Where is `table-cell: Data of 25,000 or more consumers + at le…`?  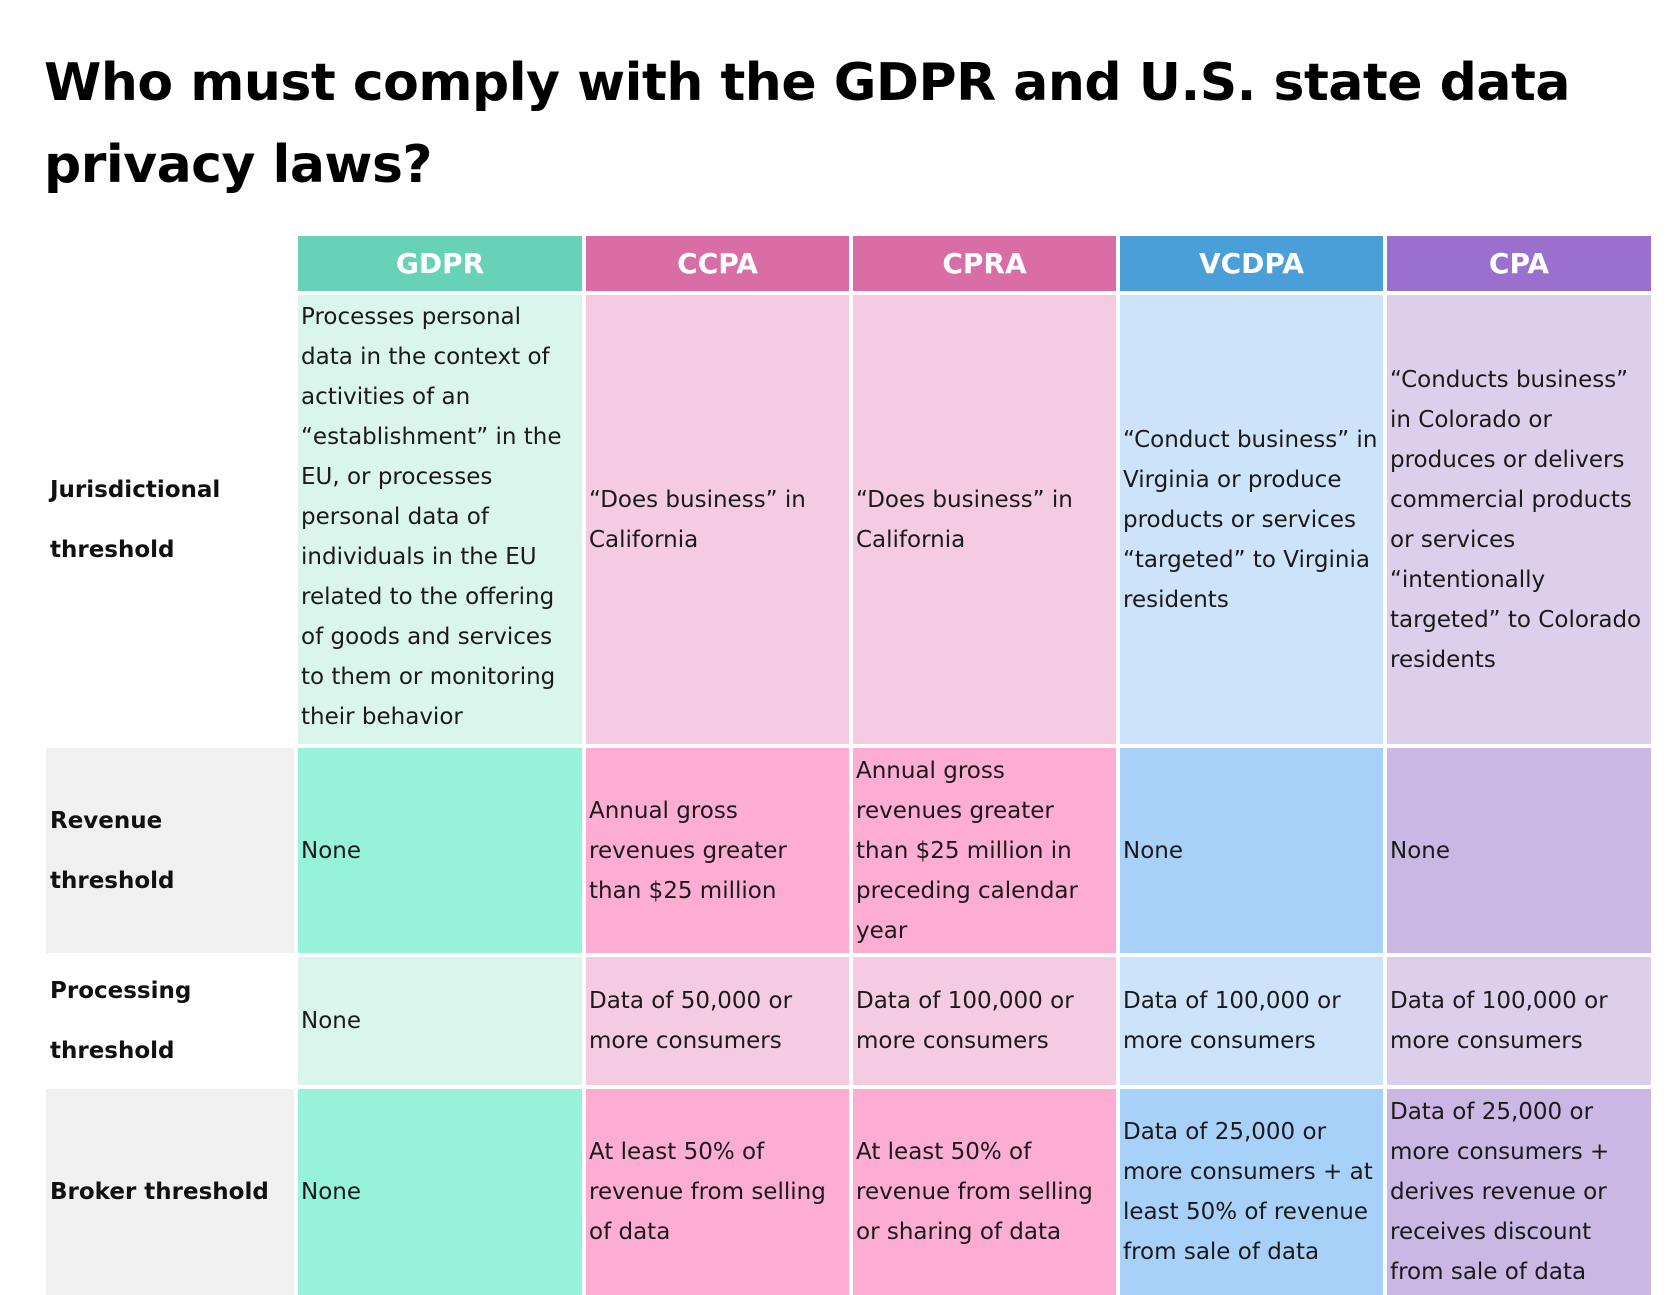
table-cell: Data of 25,000 or more consumers + at le… is located at coordinates (1251, 1192).